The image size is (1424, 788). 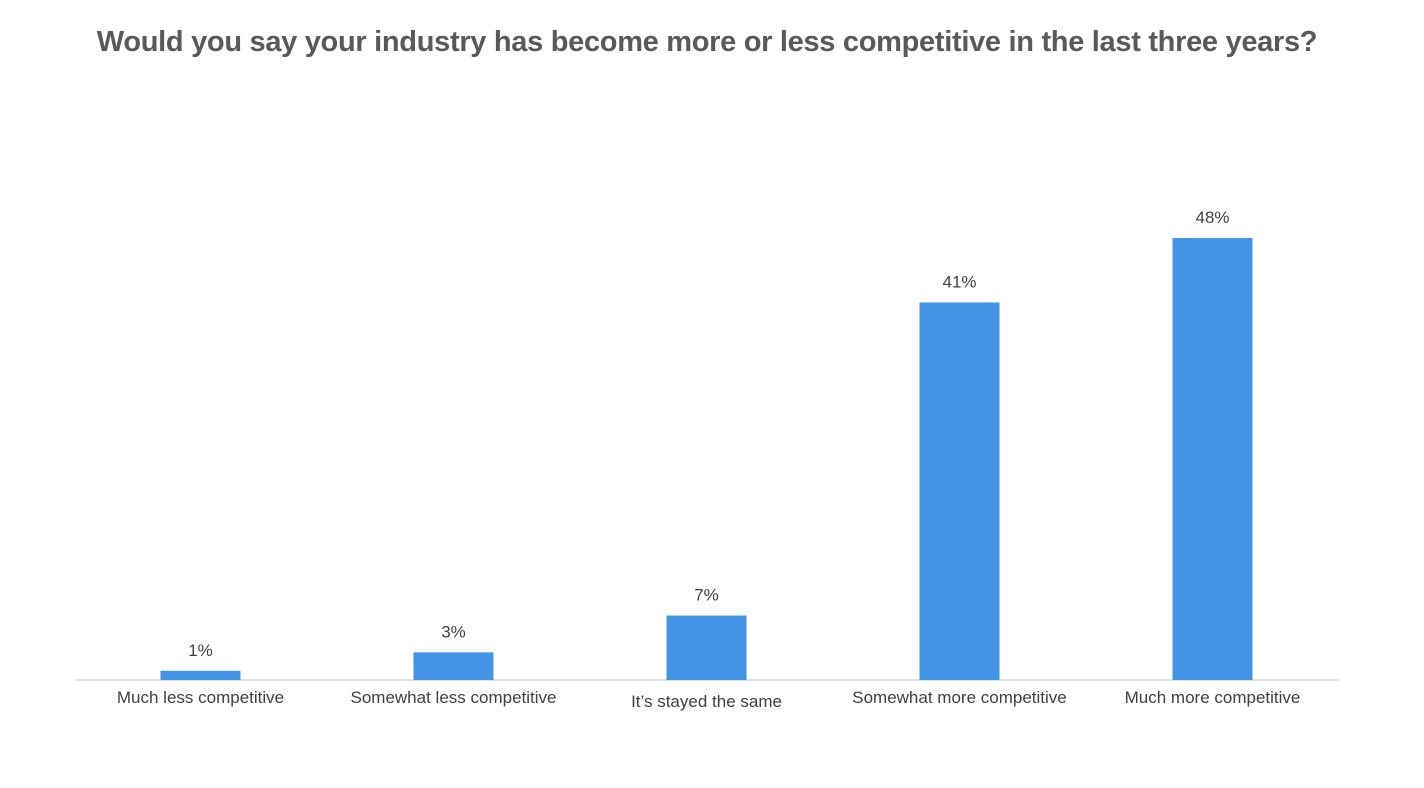 What do you see at coordinates (200, 697) in the screenshot?
I see `category-label: Much less competitive` at bounding box center [200, 697].